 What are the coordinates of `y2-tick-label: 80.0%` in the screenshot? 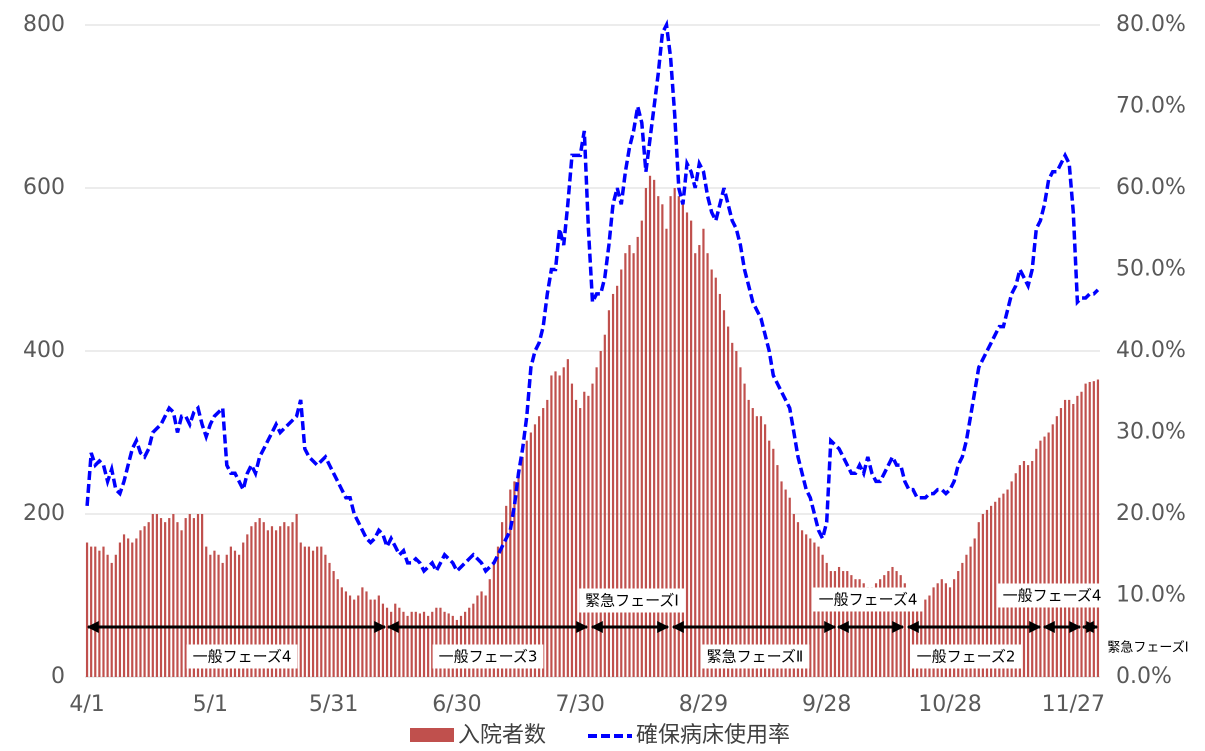 It's located at (1151, 24).